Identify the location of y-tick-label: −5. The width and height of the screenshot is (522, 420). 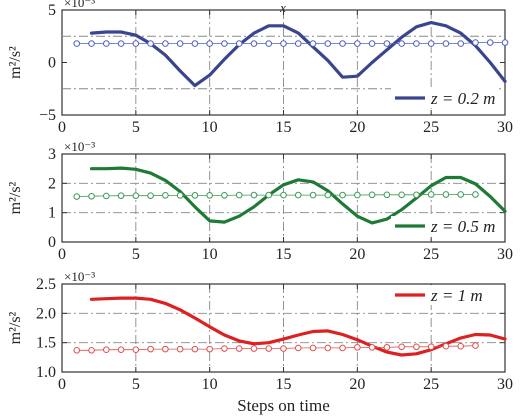
(47, 115).